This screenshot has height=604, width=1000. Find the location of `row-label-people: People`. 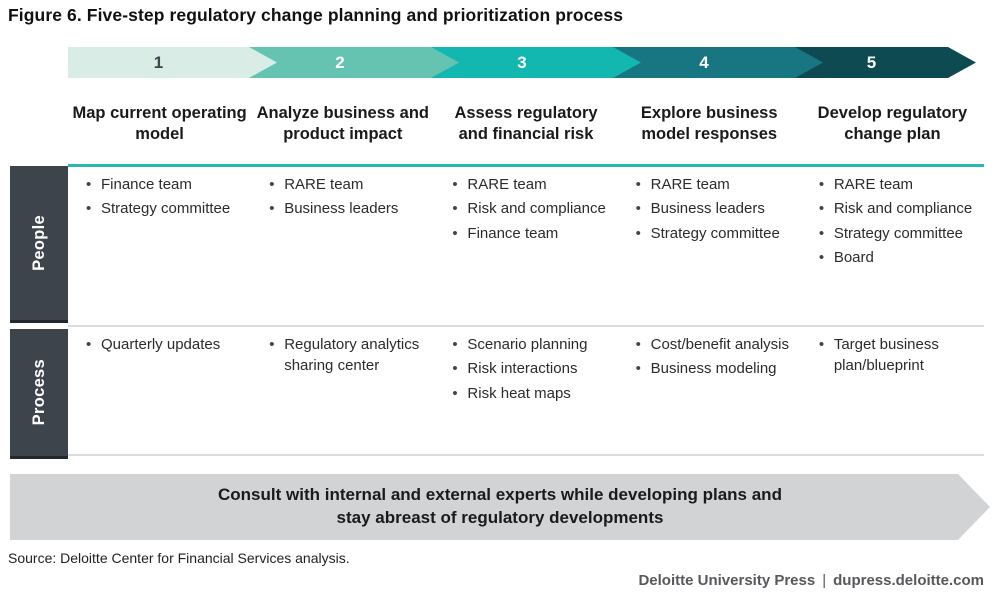

row-label-people: People is located at coordinates (39, 244).